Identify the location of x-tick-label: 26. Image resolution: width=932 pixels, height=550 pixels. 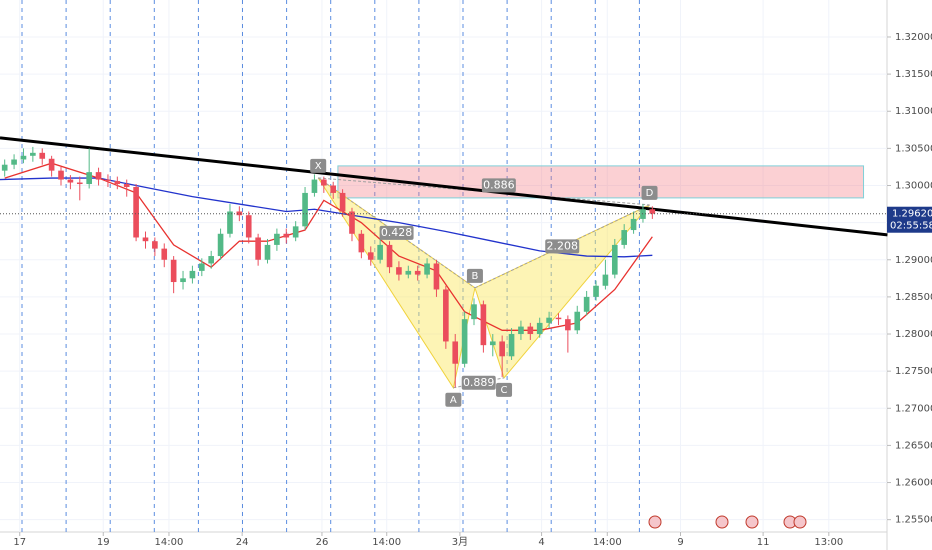
(322, 542).